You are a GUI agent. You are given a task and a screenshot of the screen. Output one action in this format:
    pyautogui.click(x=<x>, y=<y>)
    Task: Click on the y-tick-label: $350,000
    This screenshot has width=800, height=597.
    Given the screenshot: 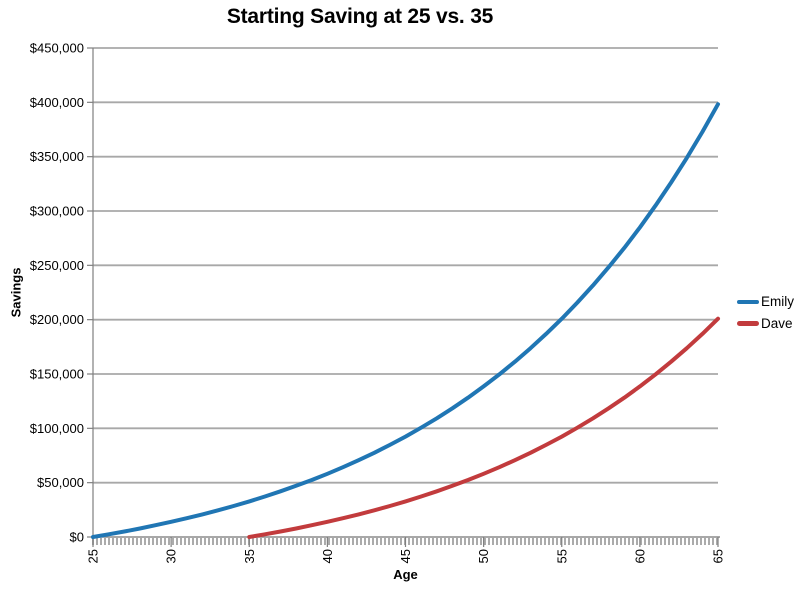 What is the action you would take?
    pyautogui.click(x=57, y=156)
    